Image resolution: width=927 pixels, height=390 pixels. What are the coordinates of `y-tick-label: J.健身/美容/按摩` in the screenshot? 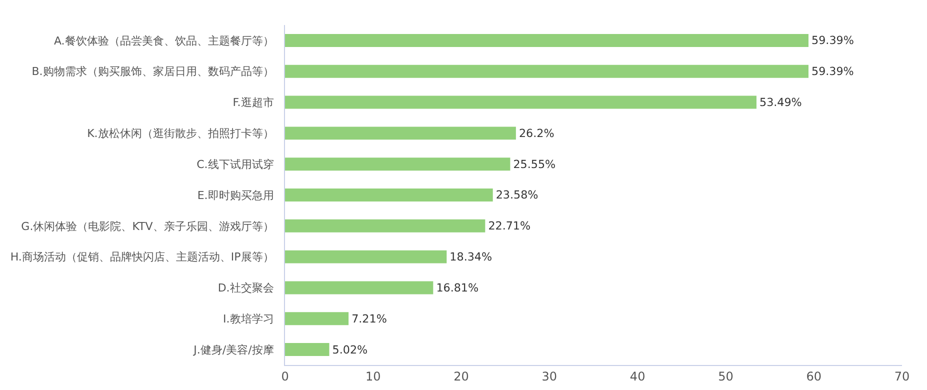 It's located at (233, 349).